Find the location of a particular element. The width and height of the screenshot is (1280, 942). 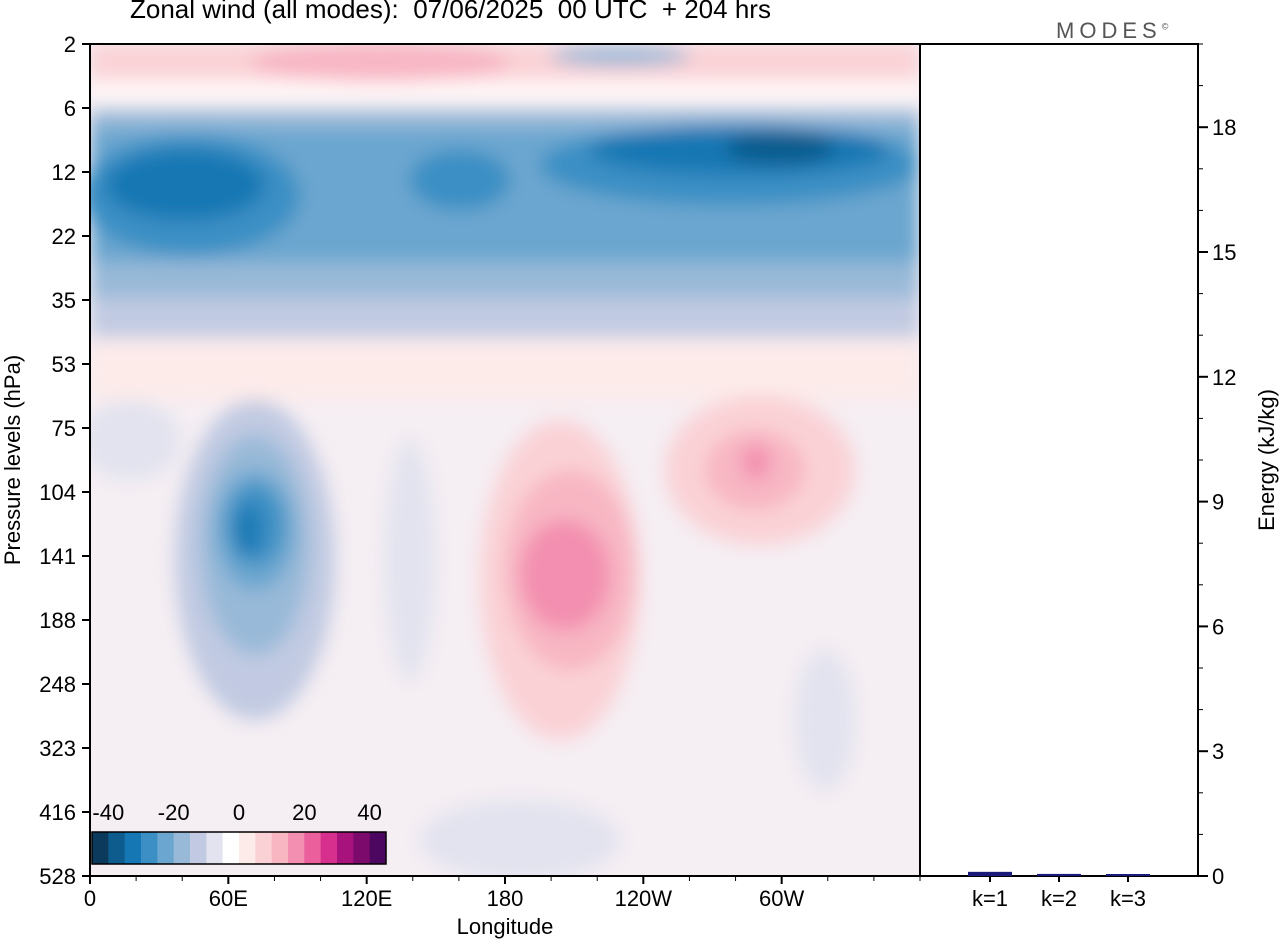

colorbar-tick-label: -20 is located at coordinates (174, 812).